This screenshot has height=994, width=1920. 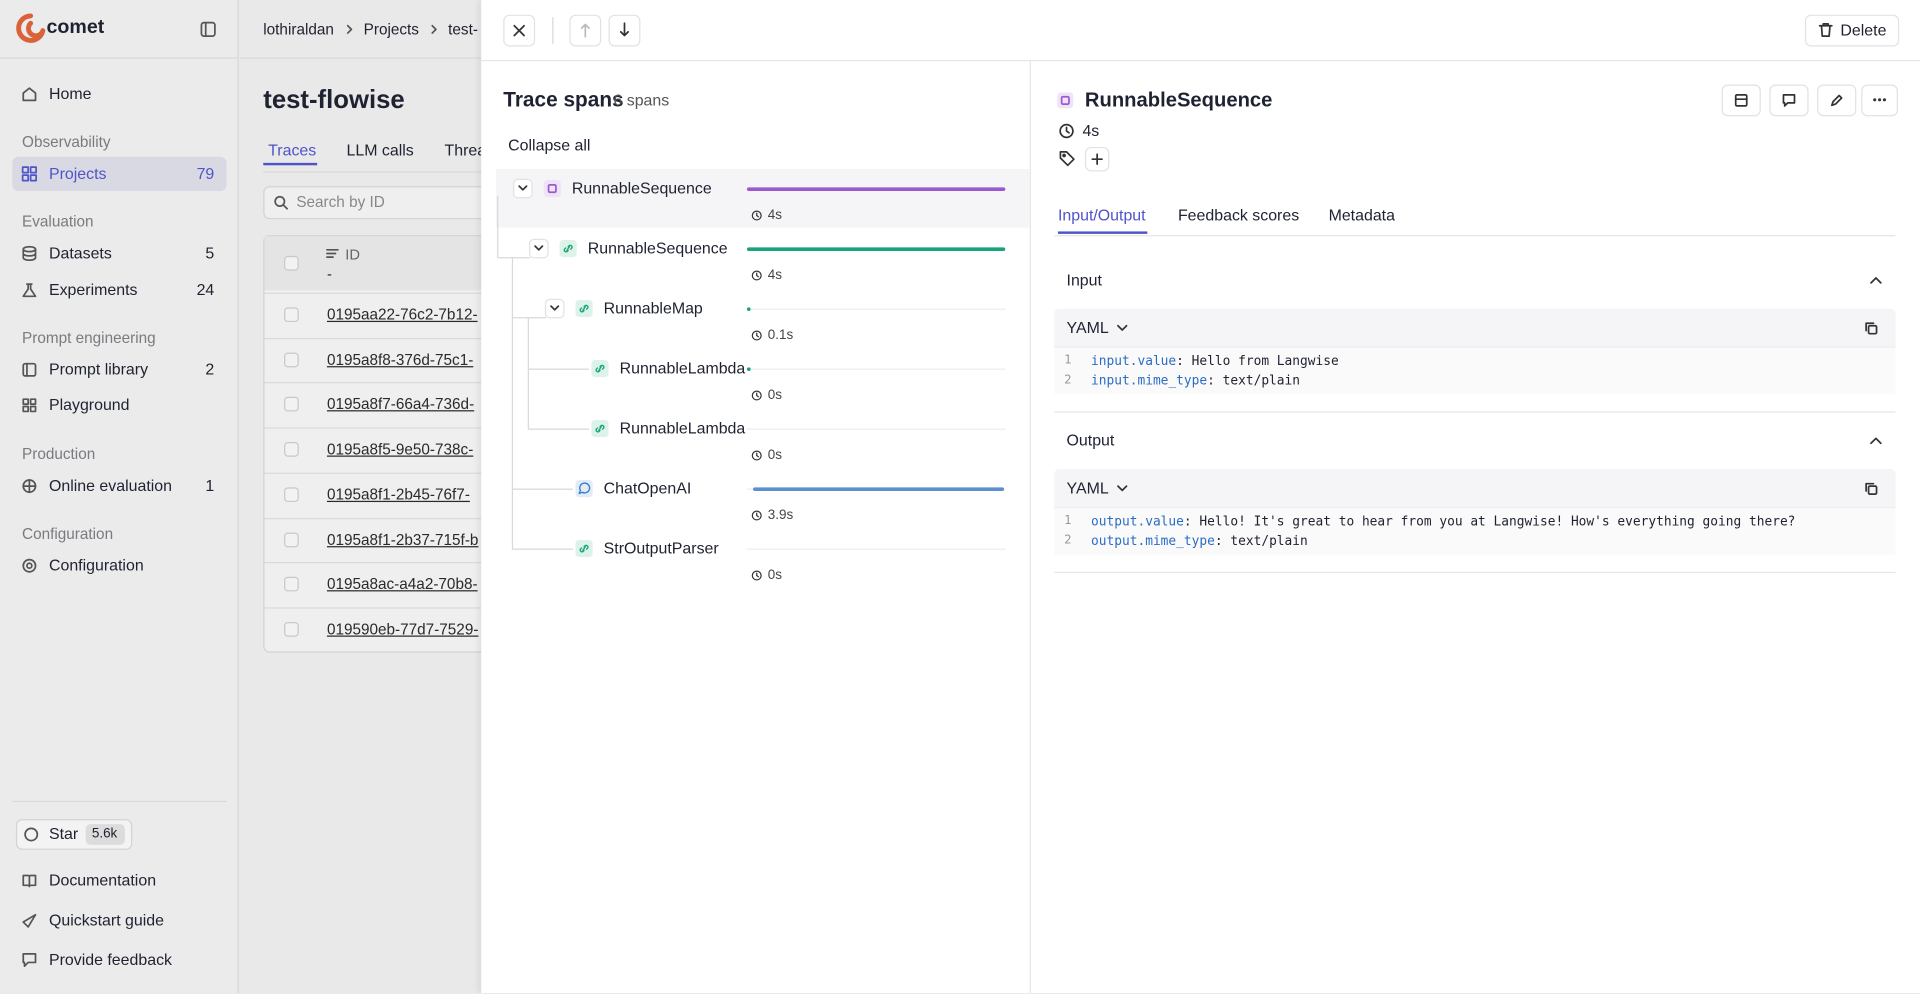 What do you see at coordinates (641, 99) in the screenshot?
I see `span-count: 6 spans` at bounding box center [641, 99].